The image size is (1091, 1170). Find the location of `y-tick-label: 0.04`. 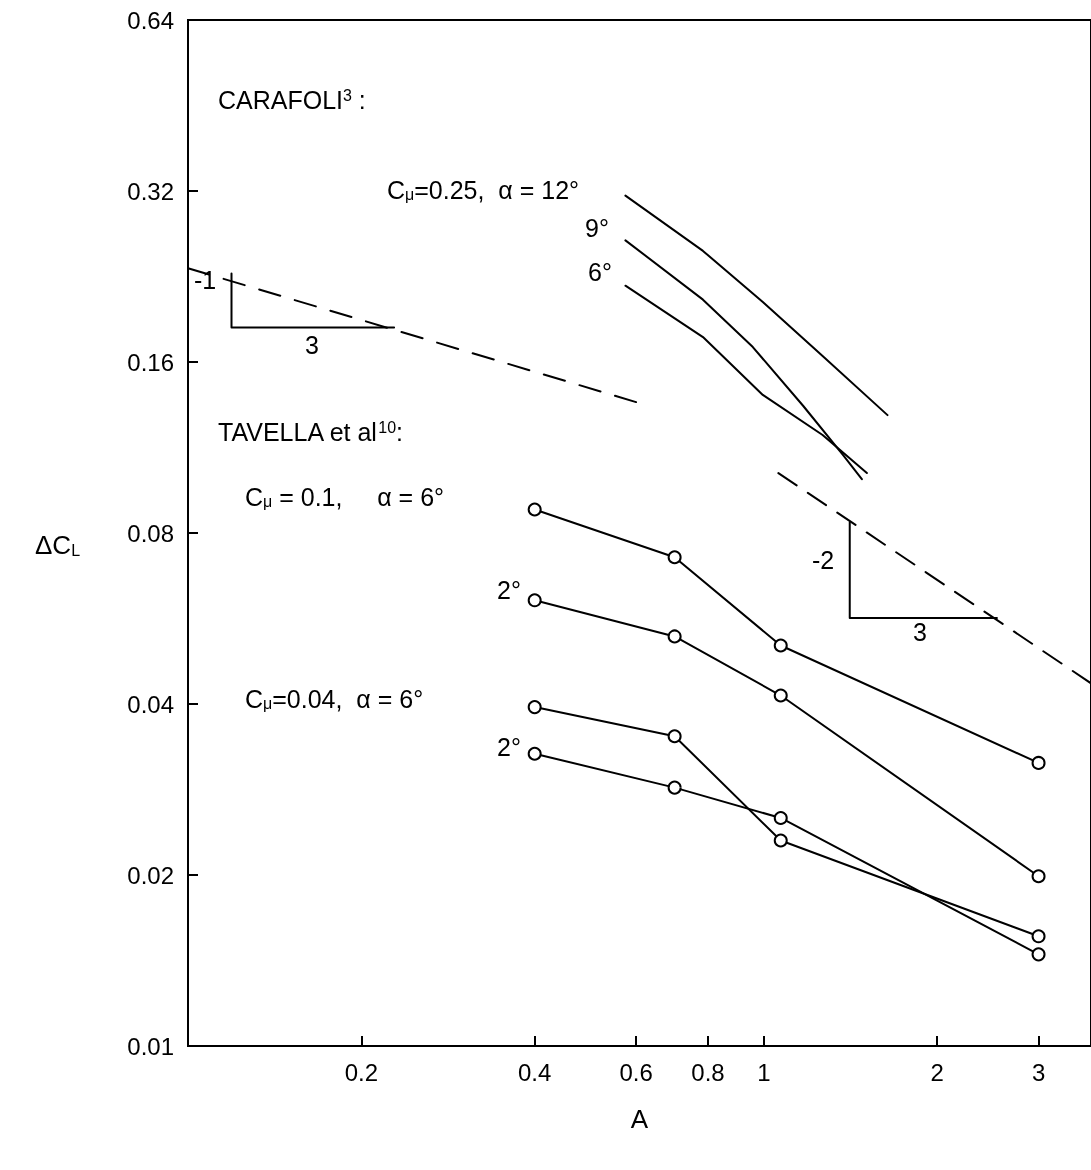

y-tick-label: 0.04 is located at coordinates (150, 704).